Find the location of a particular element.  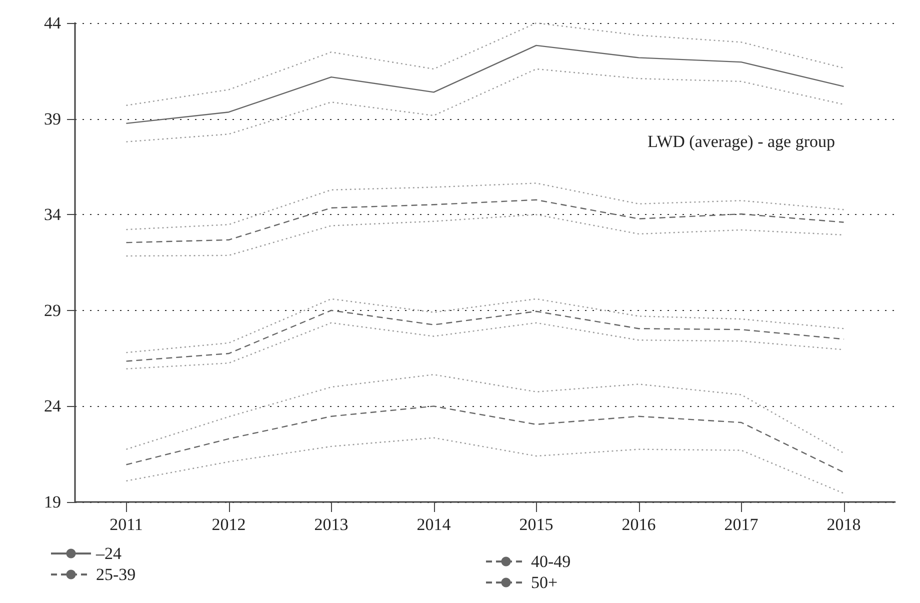

x-tick-label: 2016 is located at coordinates (639, 524).